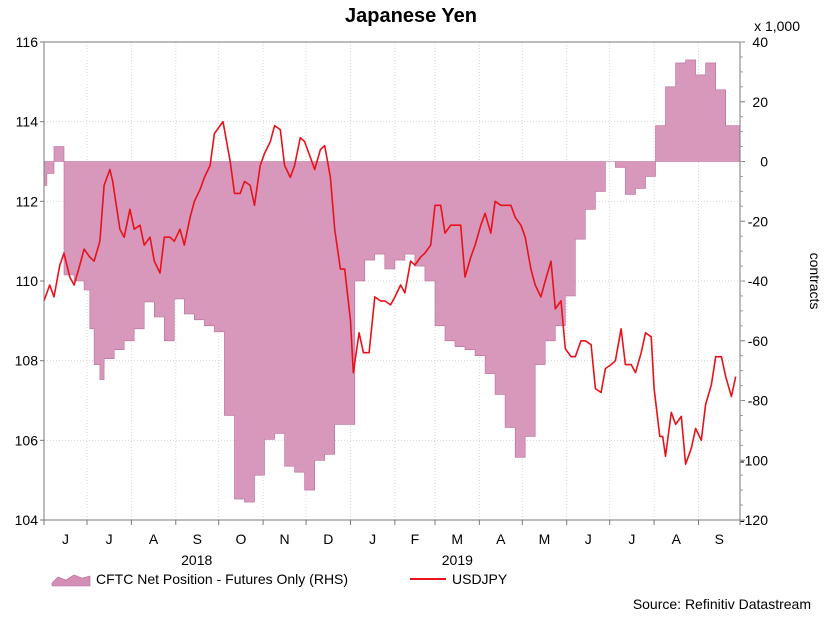 The image size is (826, 617). Describe the element at coordinates (760, 102) in the screenshot. I see `right-tick-label: 20` at that location.